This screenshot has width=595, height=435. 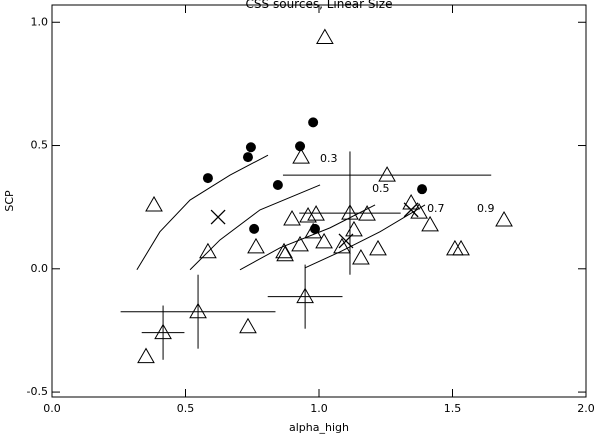 What do you see at coordinates (52, 408) in the screenshot?
I see `x-tick-label: 0.0` at bounding box center [52, 408].